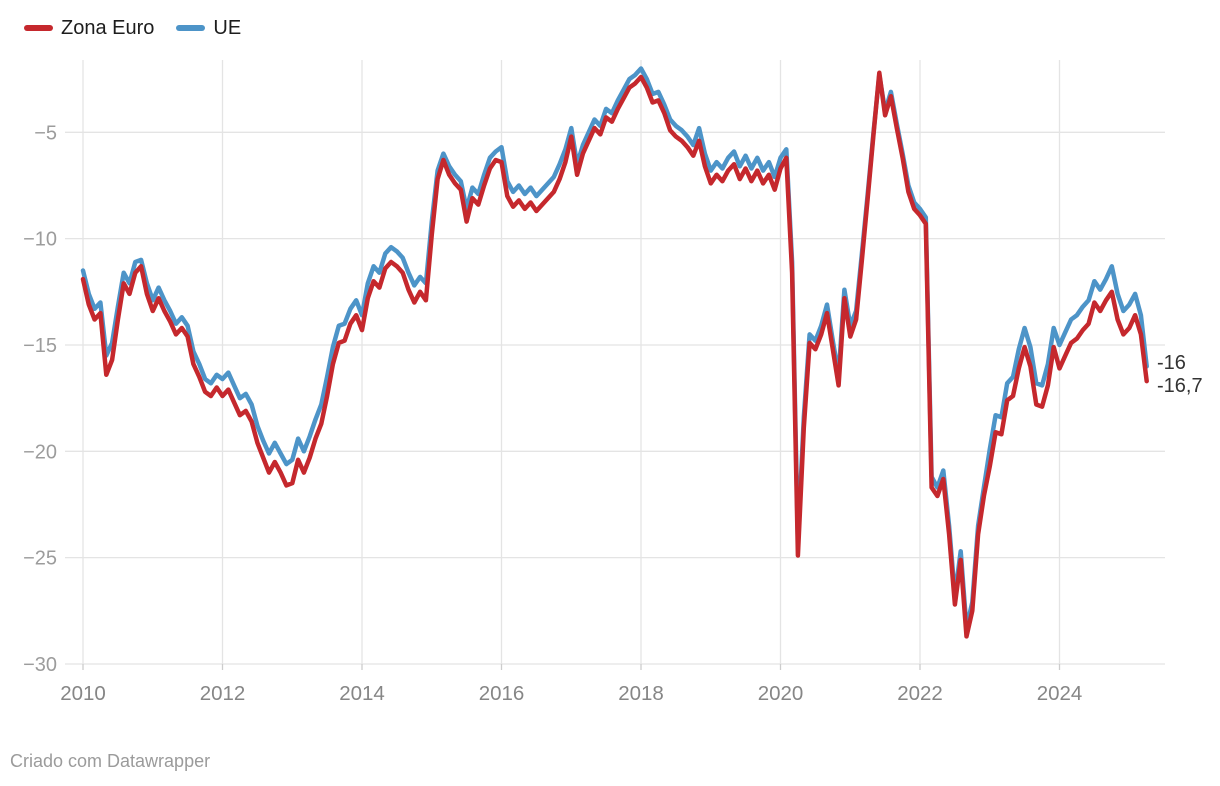  What do you see at coordinates (502, 693) in the screenshot?
I see `svg-text: 2016` at bounding box center [502, 693].